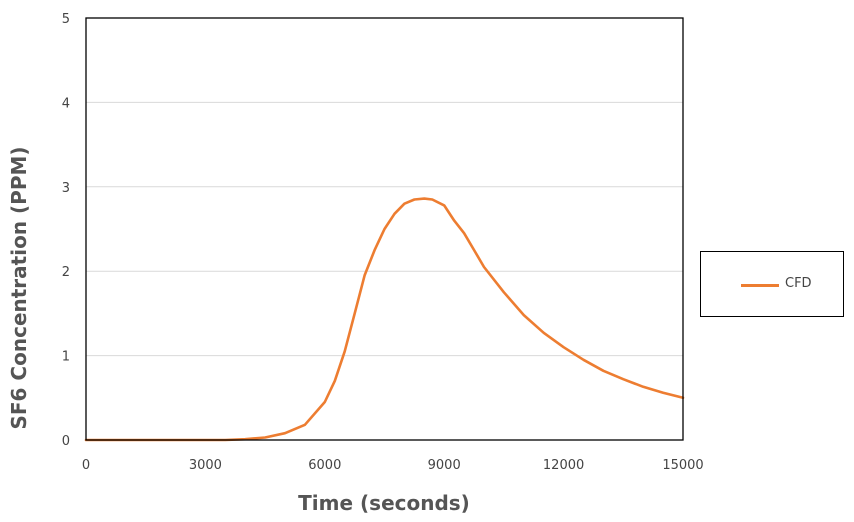 This screenshot has height=522, width=854. Describe the element at coordinates (563, 465) in the screenshot. I see `x-tick-label: 12000` at that location.